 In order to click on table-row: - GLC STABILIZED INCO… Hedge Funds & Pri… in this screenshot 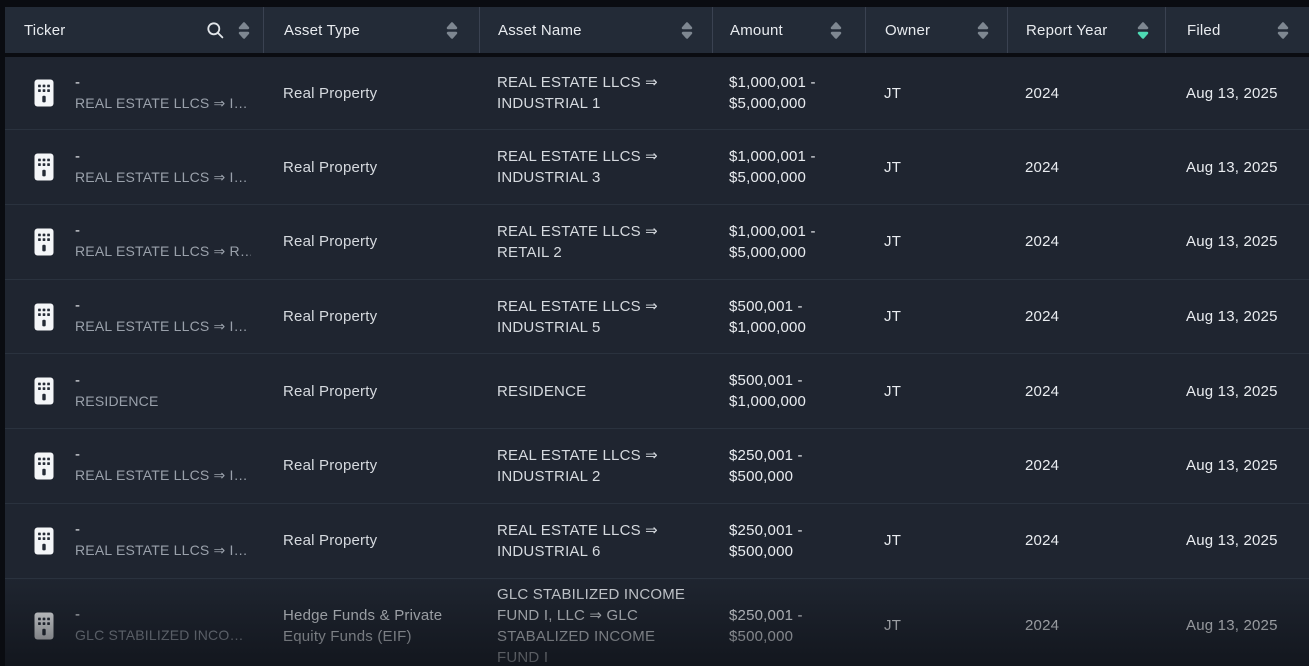, I will do `click(657, 621)`.